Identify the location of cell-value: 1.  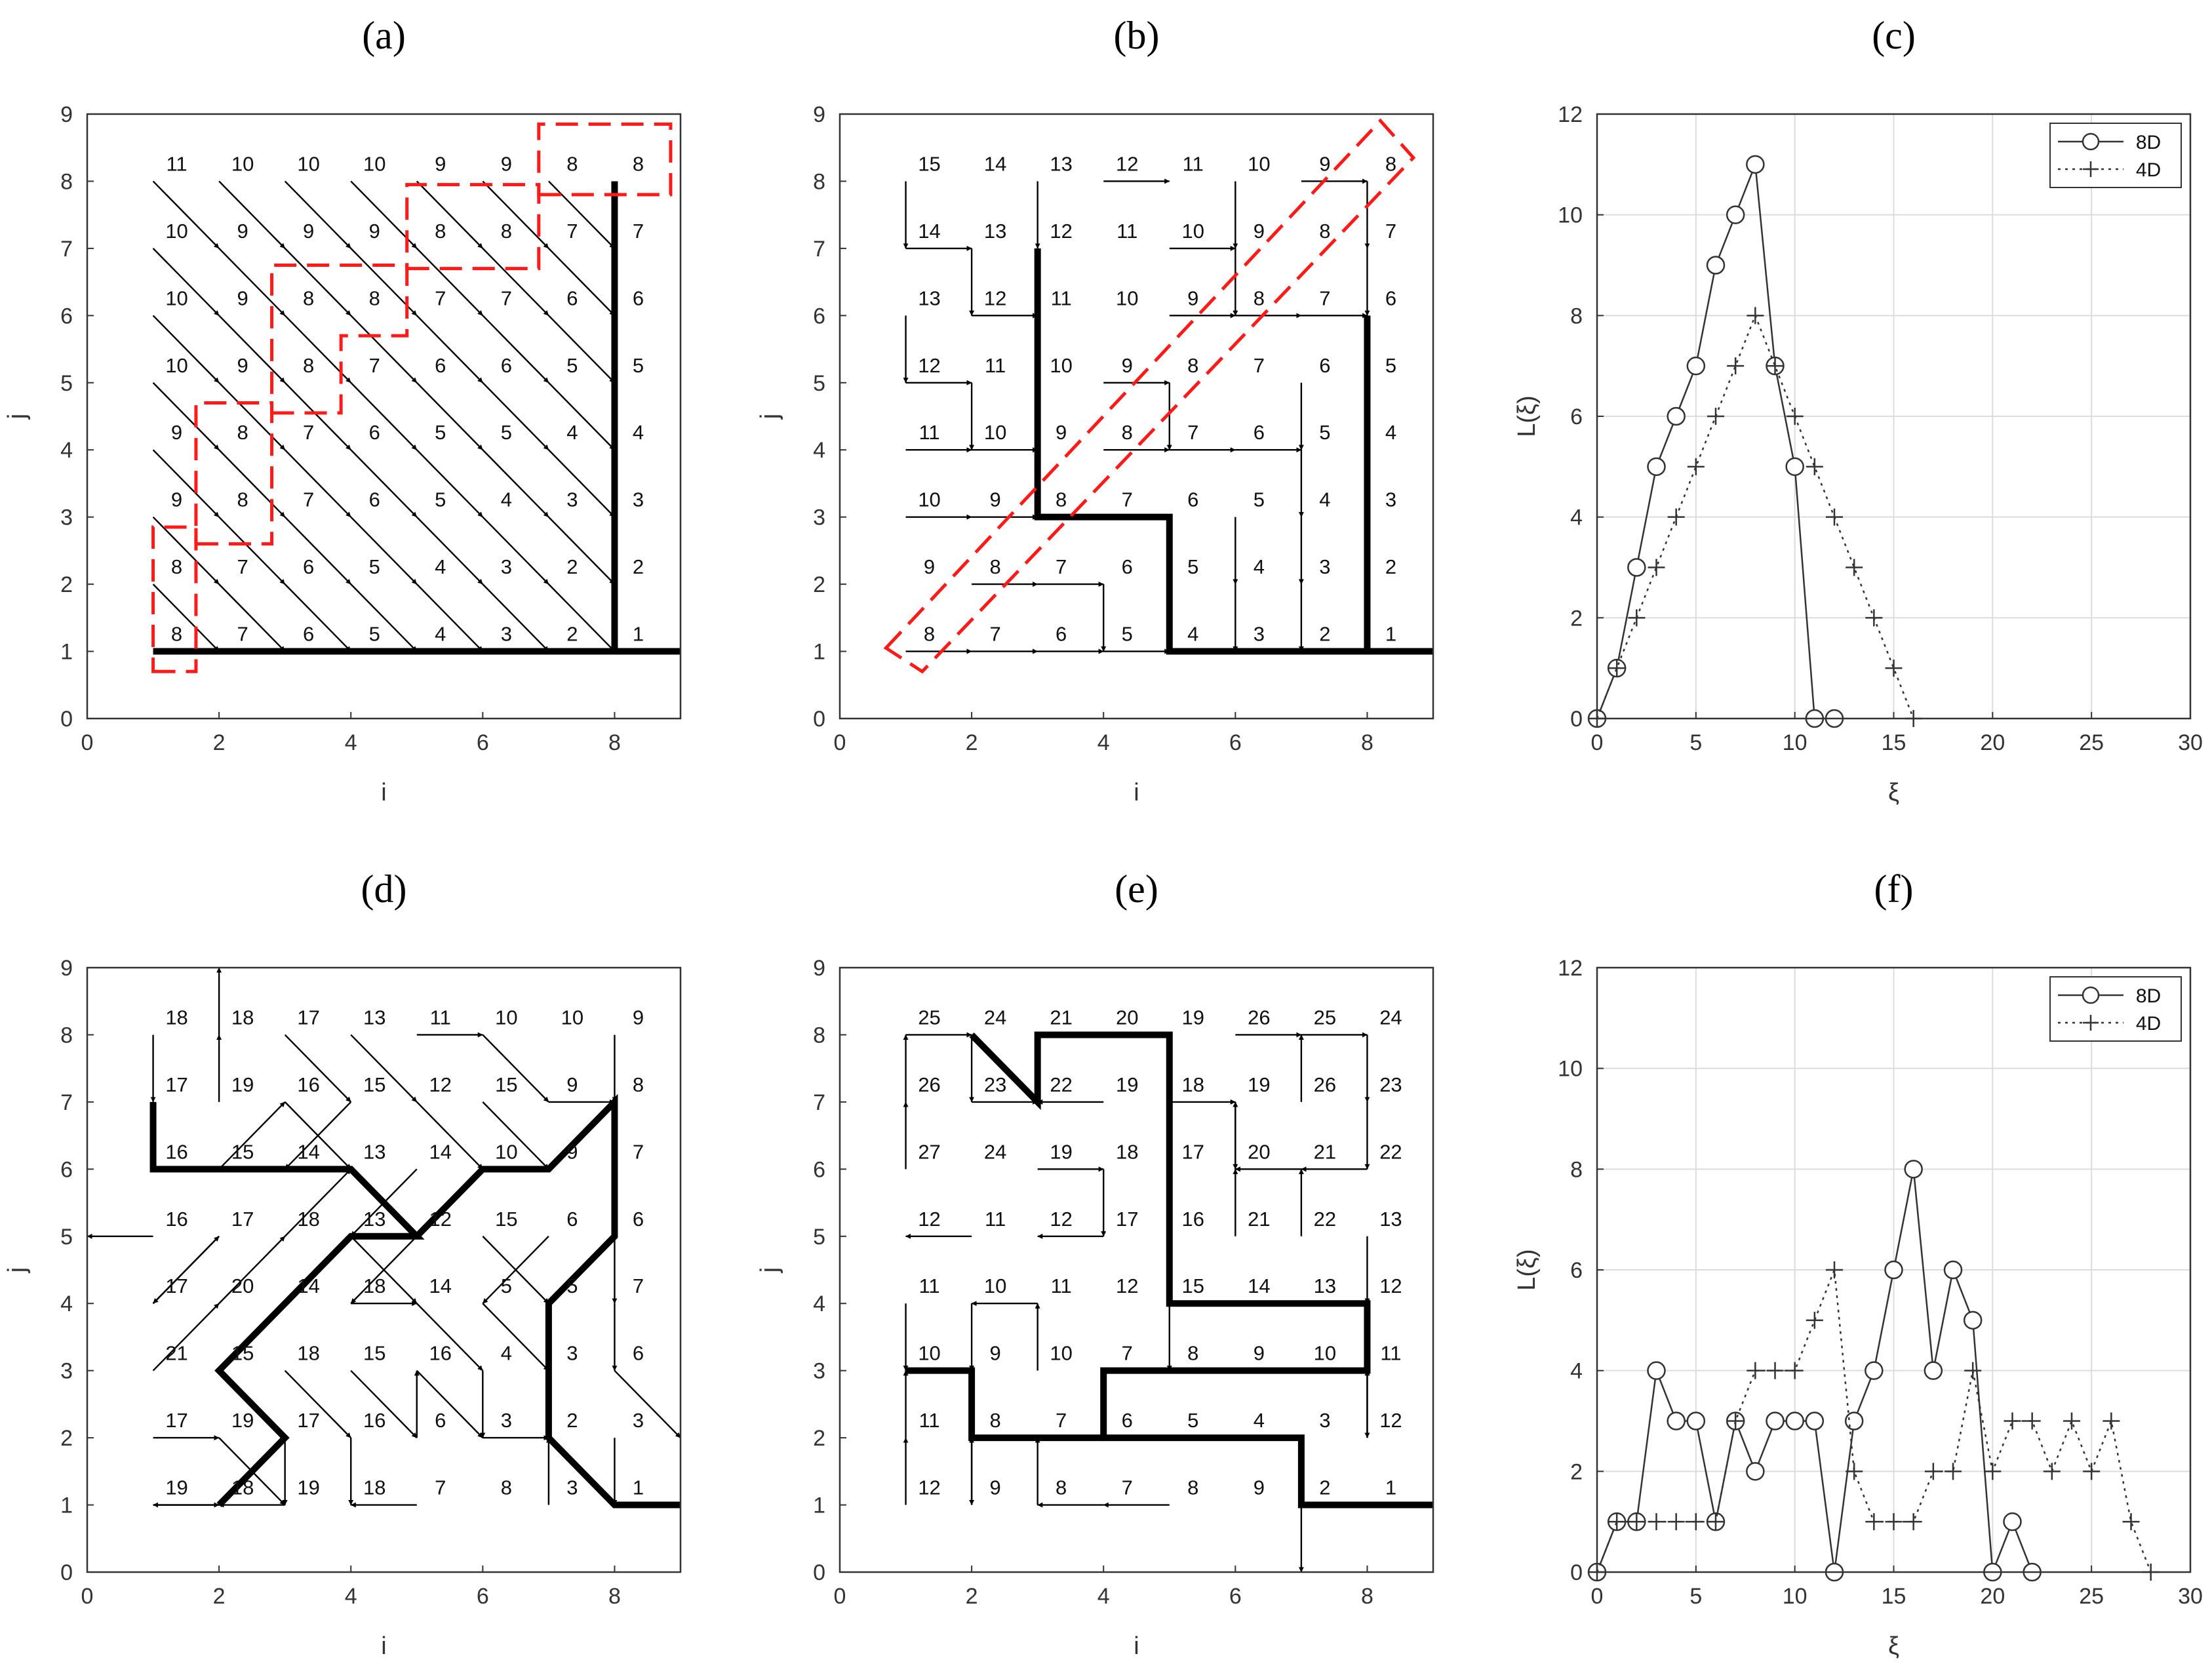
(1390, 1487).